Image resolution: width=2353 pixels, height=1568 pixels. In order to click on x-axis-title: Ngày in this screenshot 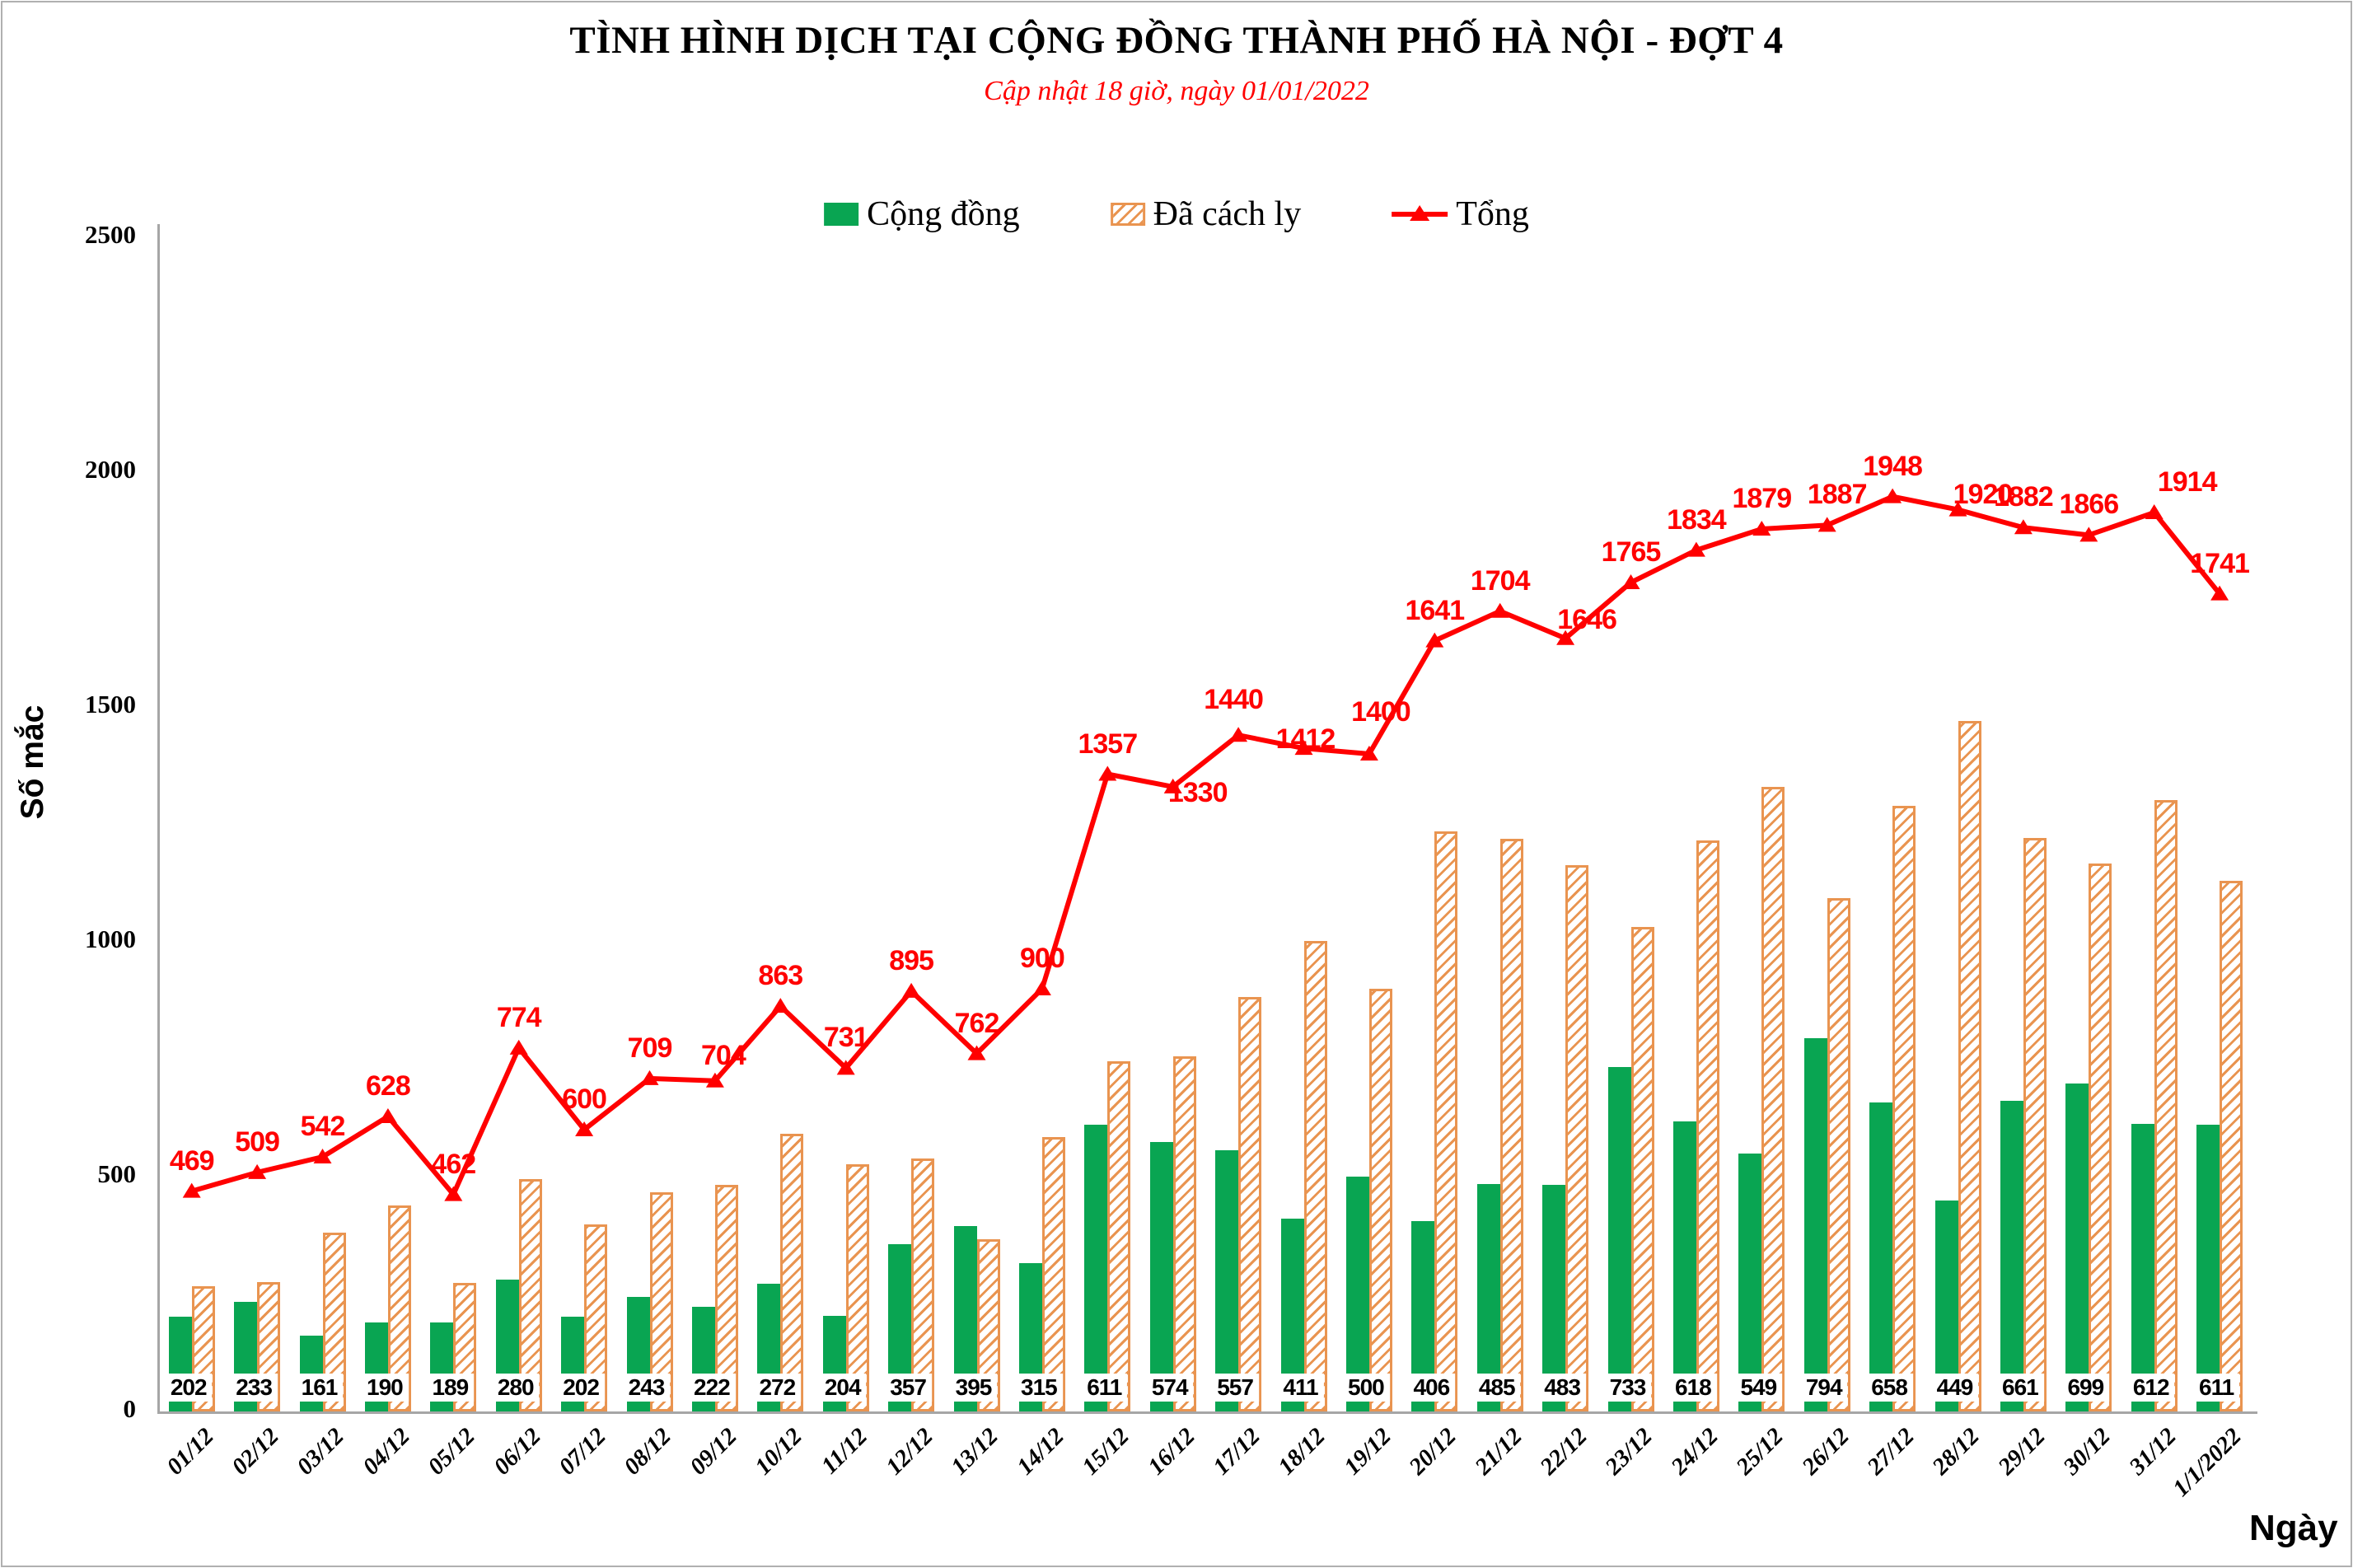, I will do `click(2293, 1528)`.